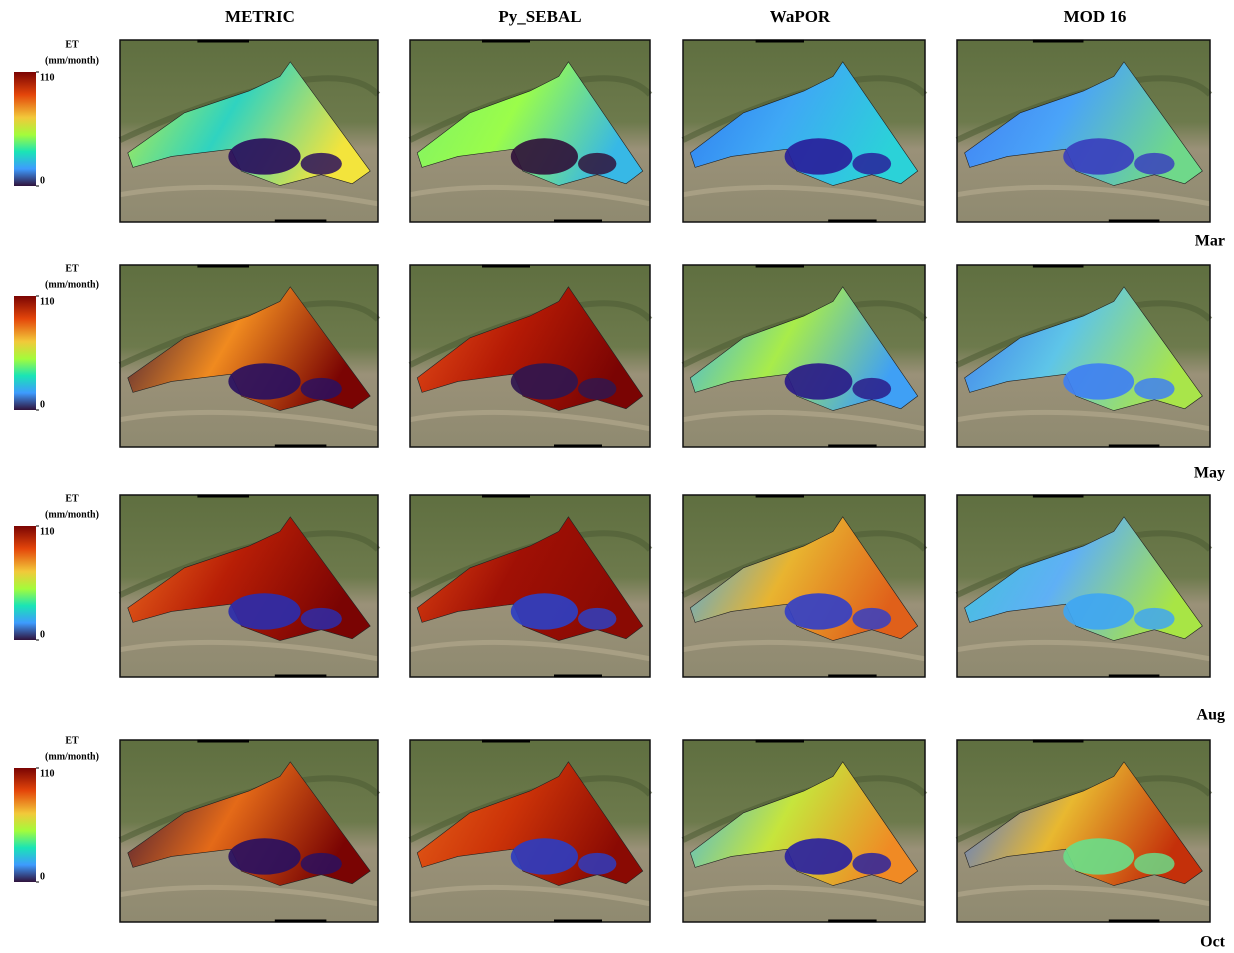  Describe the element at coordinates (260, 16) in the screenshot. I see `column-header: METRIC` at that location.